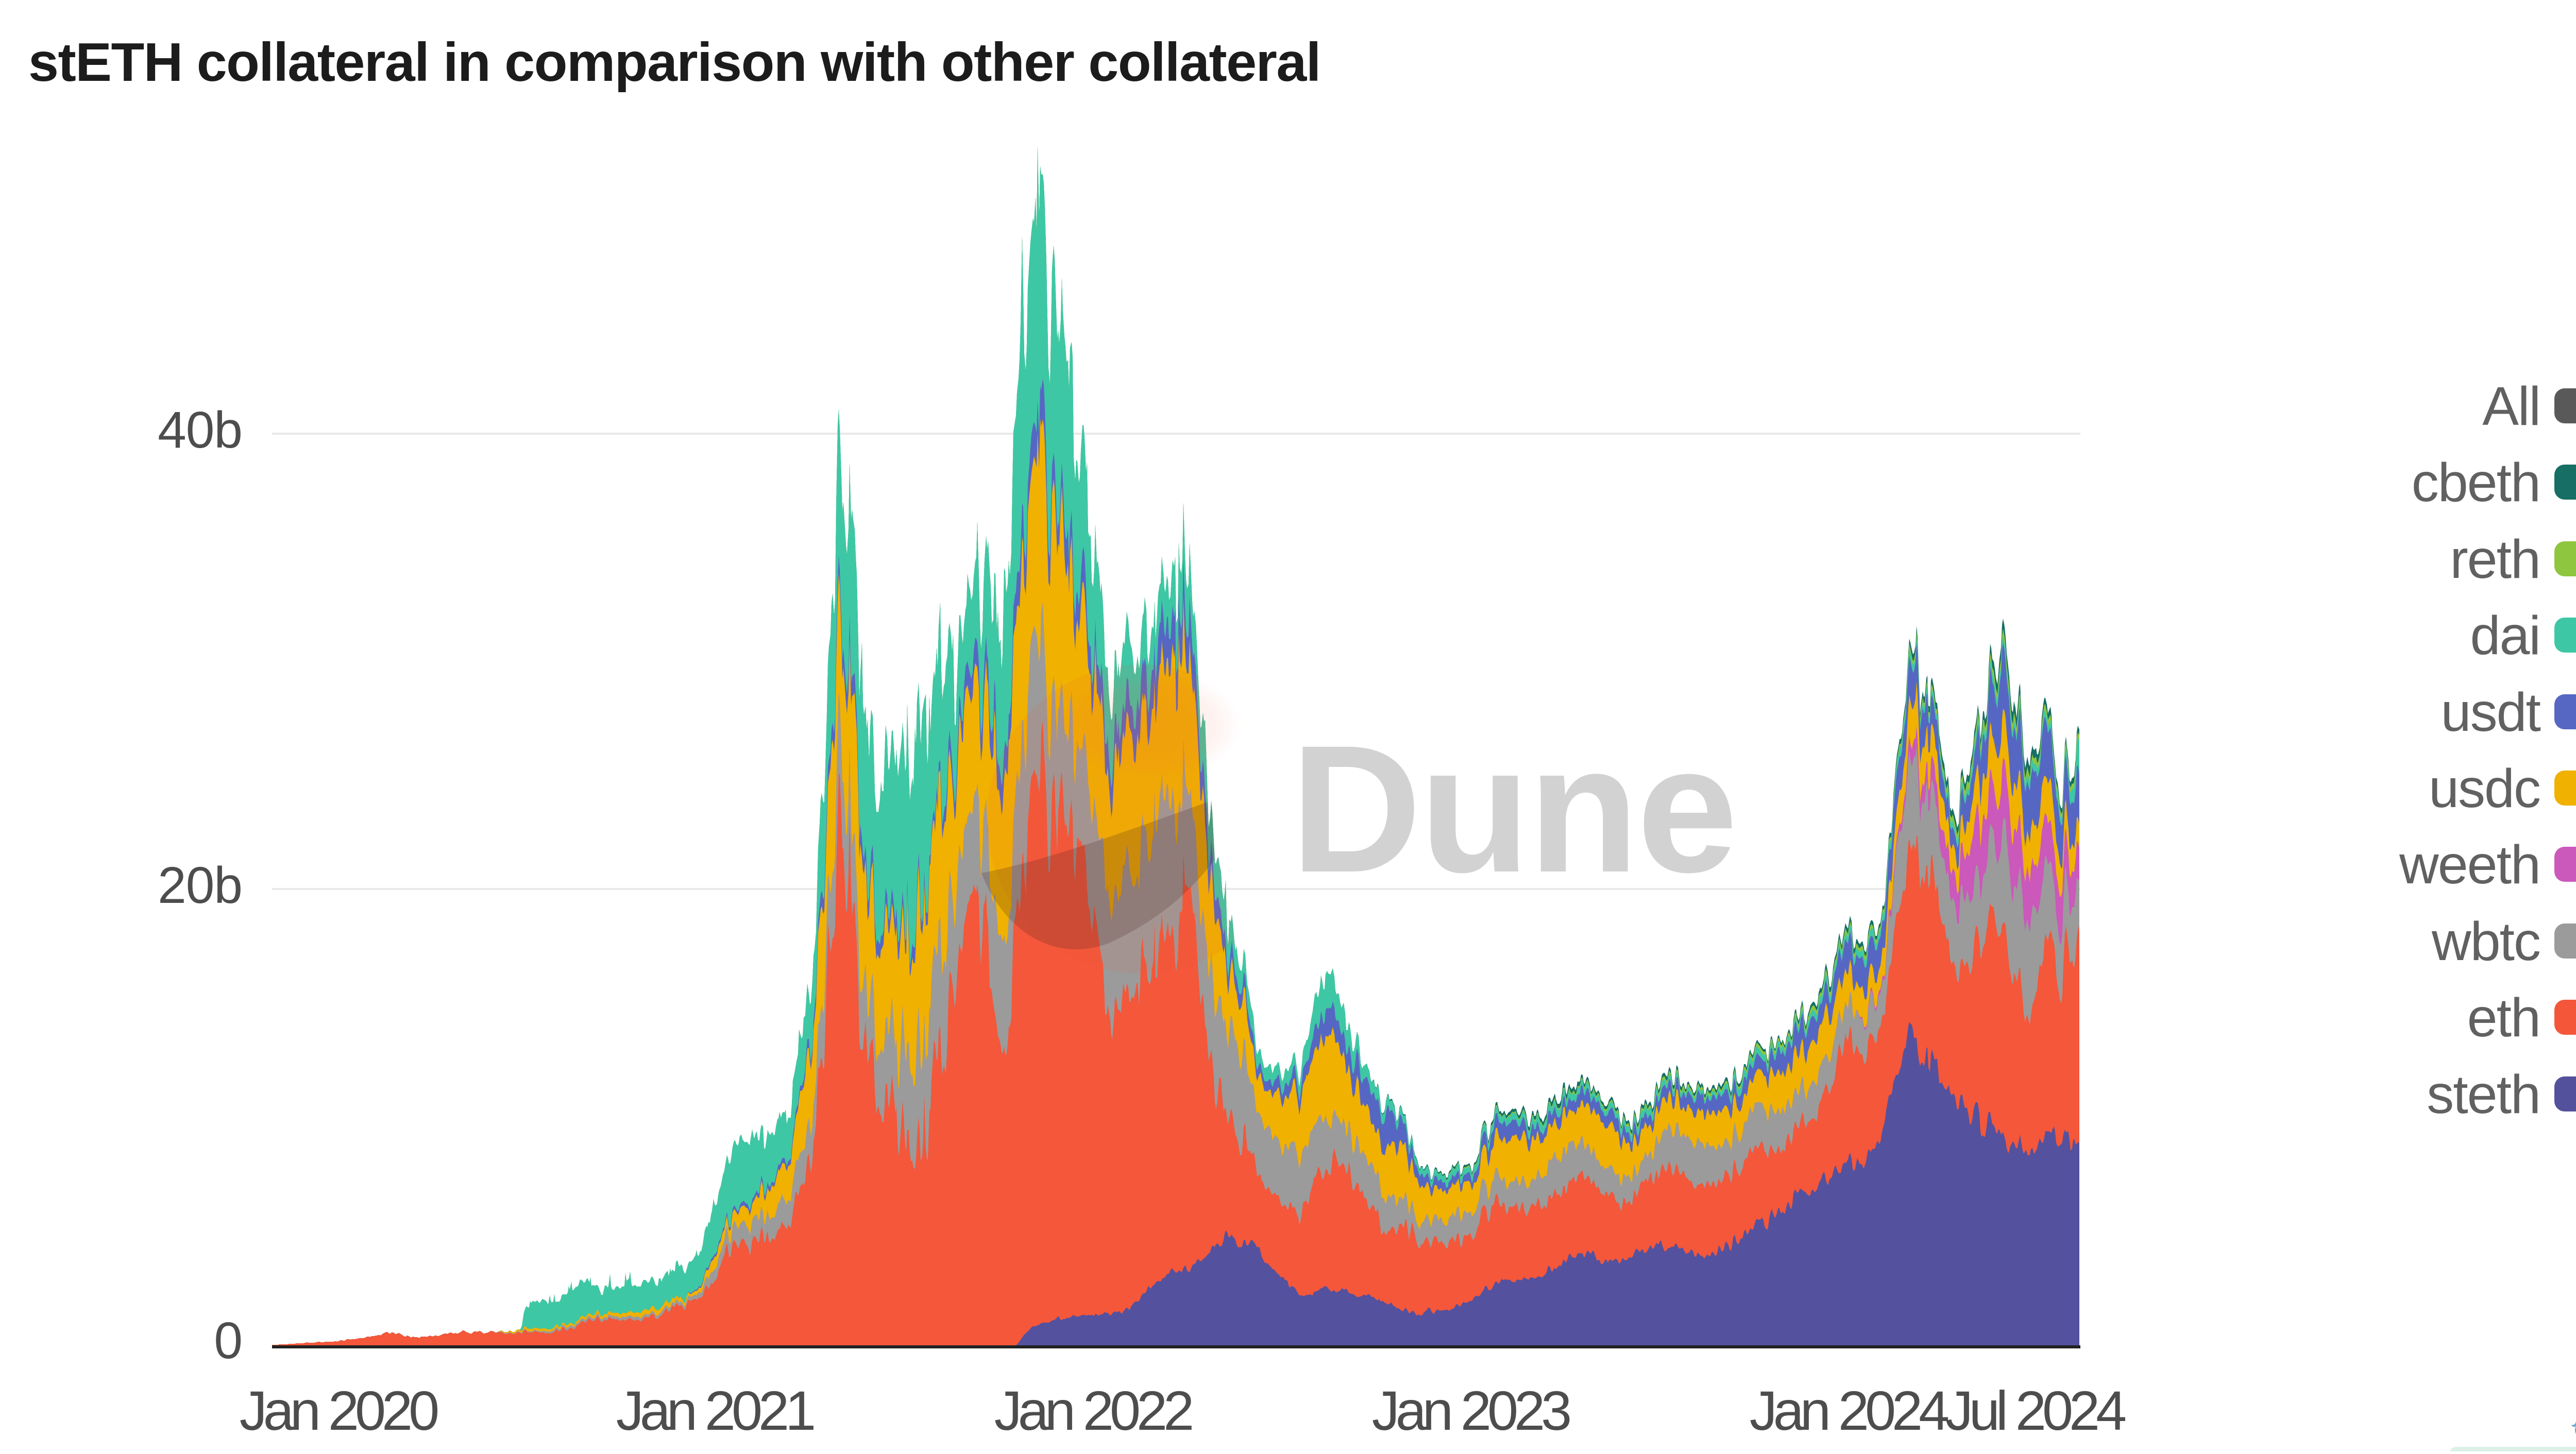 The image size is (2576, 1454). I want to click on svg-text: Jan 2023, so click(1471, 1410).